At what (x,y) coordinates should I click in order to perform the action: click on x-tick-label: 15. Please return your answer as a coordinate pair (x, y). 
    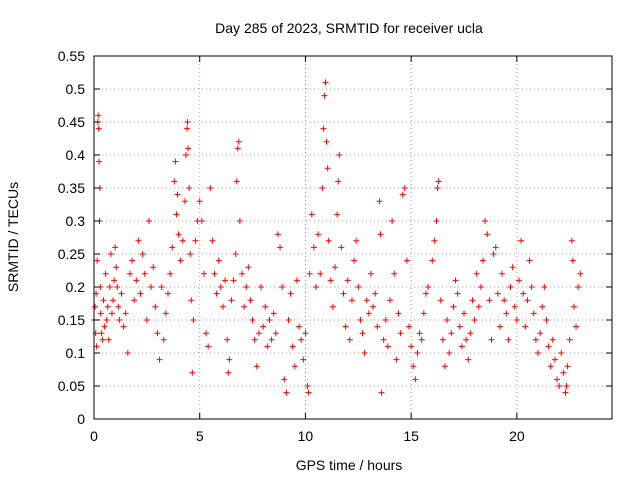
    Looking at the image, I should click on (411, 436).